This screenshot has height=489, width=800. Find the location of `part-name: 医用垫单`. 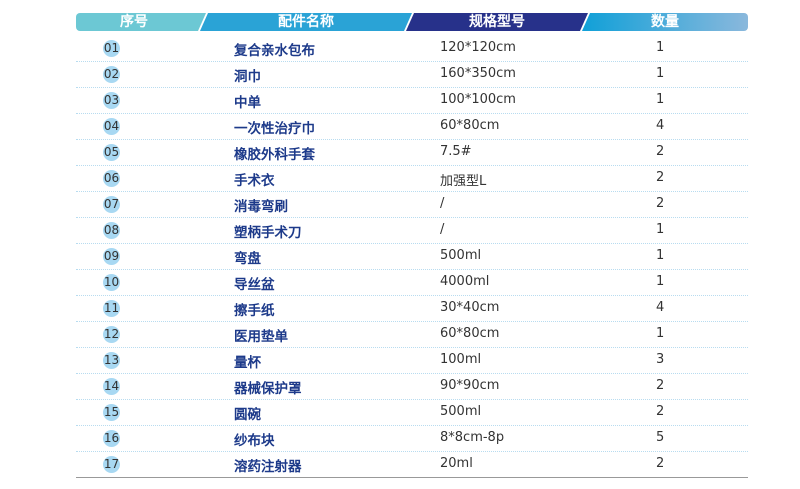

part-name: 医用垫单 is located at coordinates (261, 337).